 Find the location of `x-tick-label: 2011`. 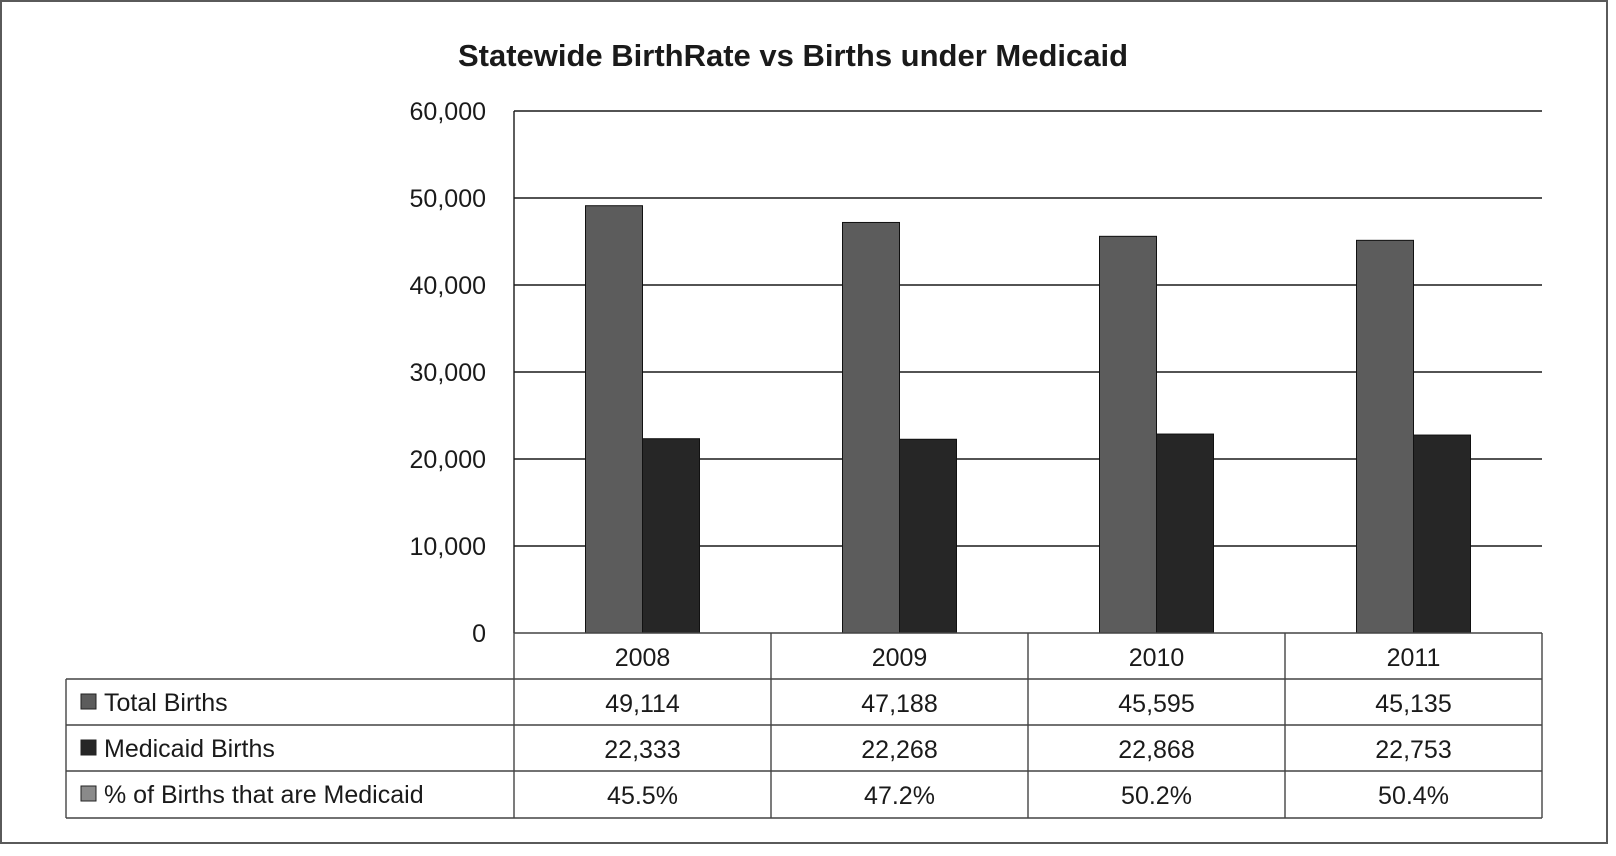

x-tick-label: 2011 is located at coordinates (1414, 658).